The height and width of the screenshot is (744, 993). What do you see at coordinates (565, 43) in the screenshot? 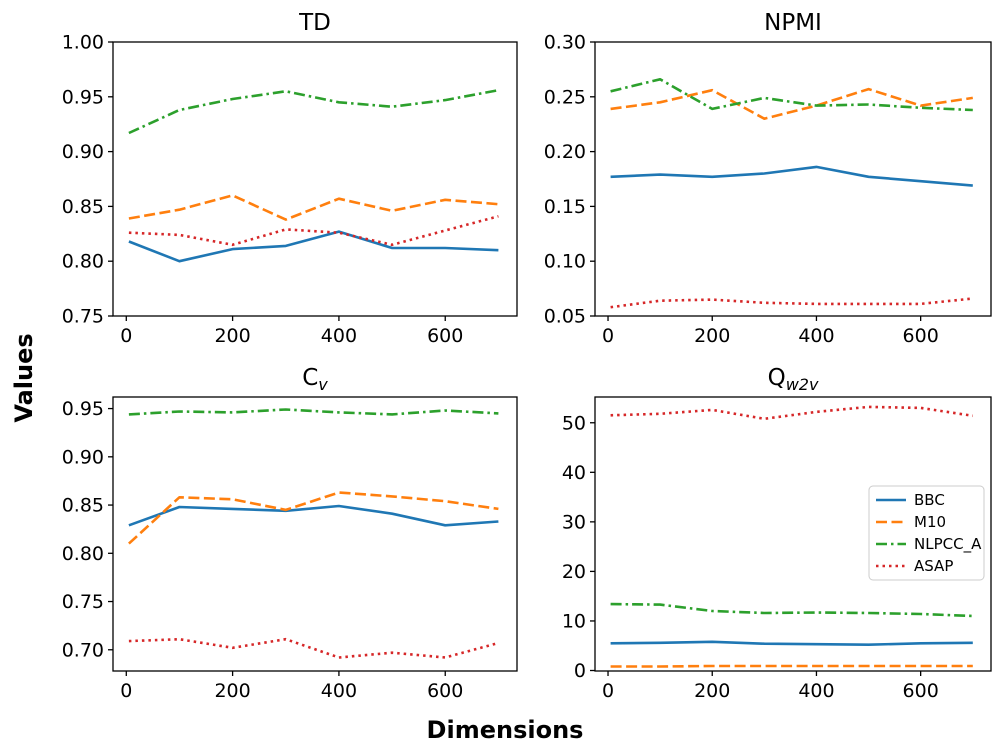
I see `y-tick-label: 0.30` at bounding box center [565, 43].